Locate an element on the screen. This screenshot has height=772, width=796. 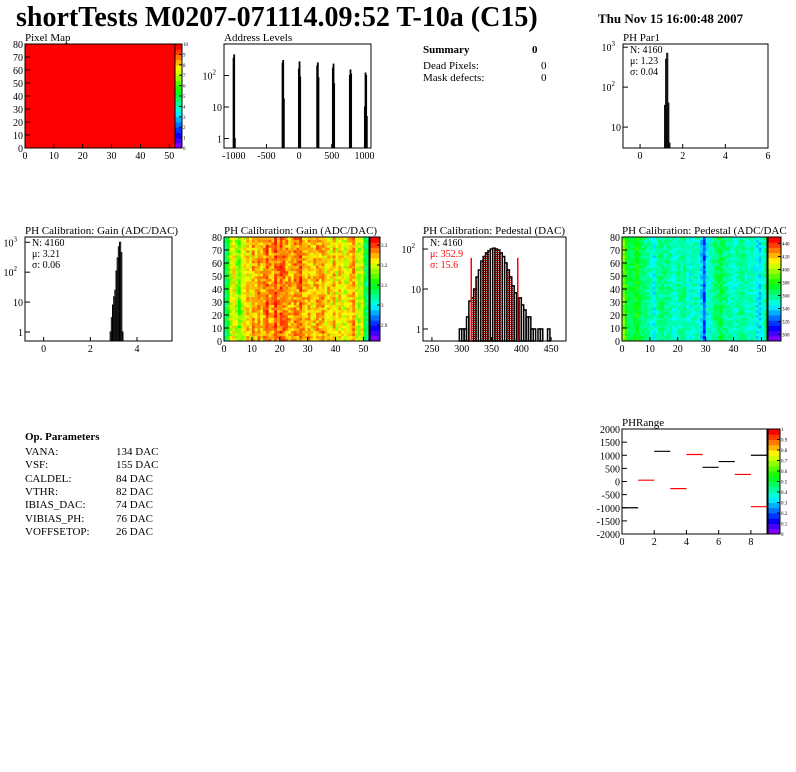
y-tick-label: -1000 is located at coordinates (608, 509).